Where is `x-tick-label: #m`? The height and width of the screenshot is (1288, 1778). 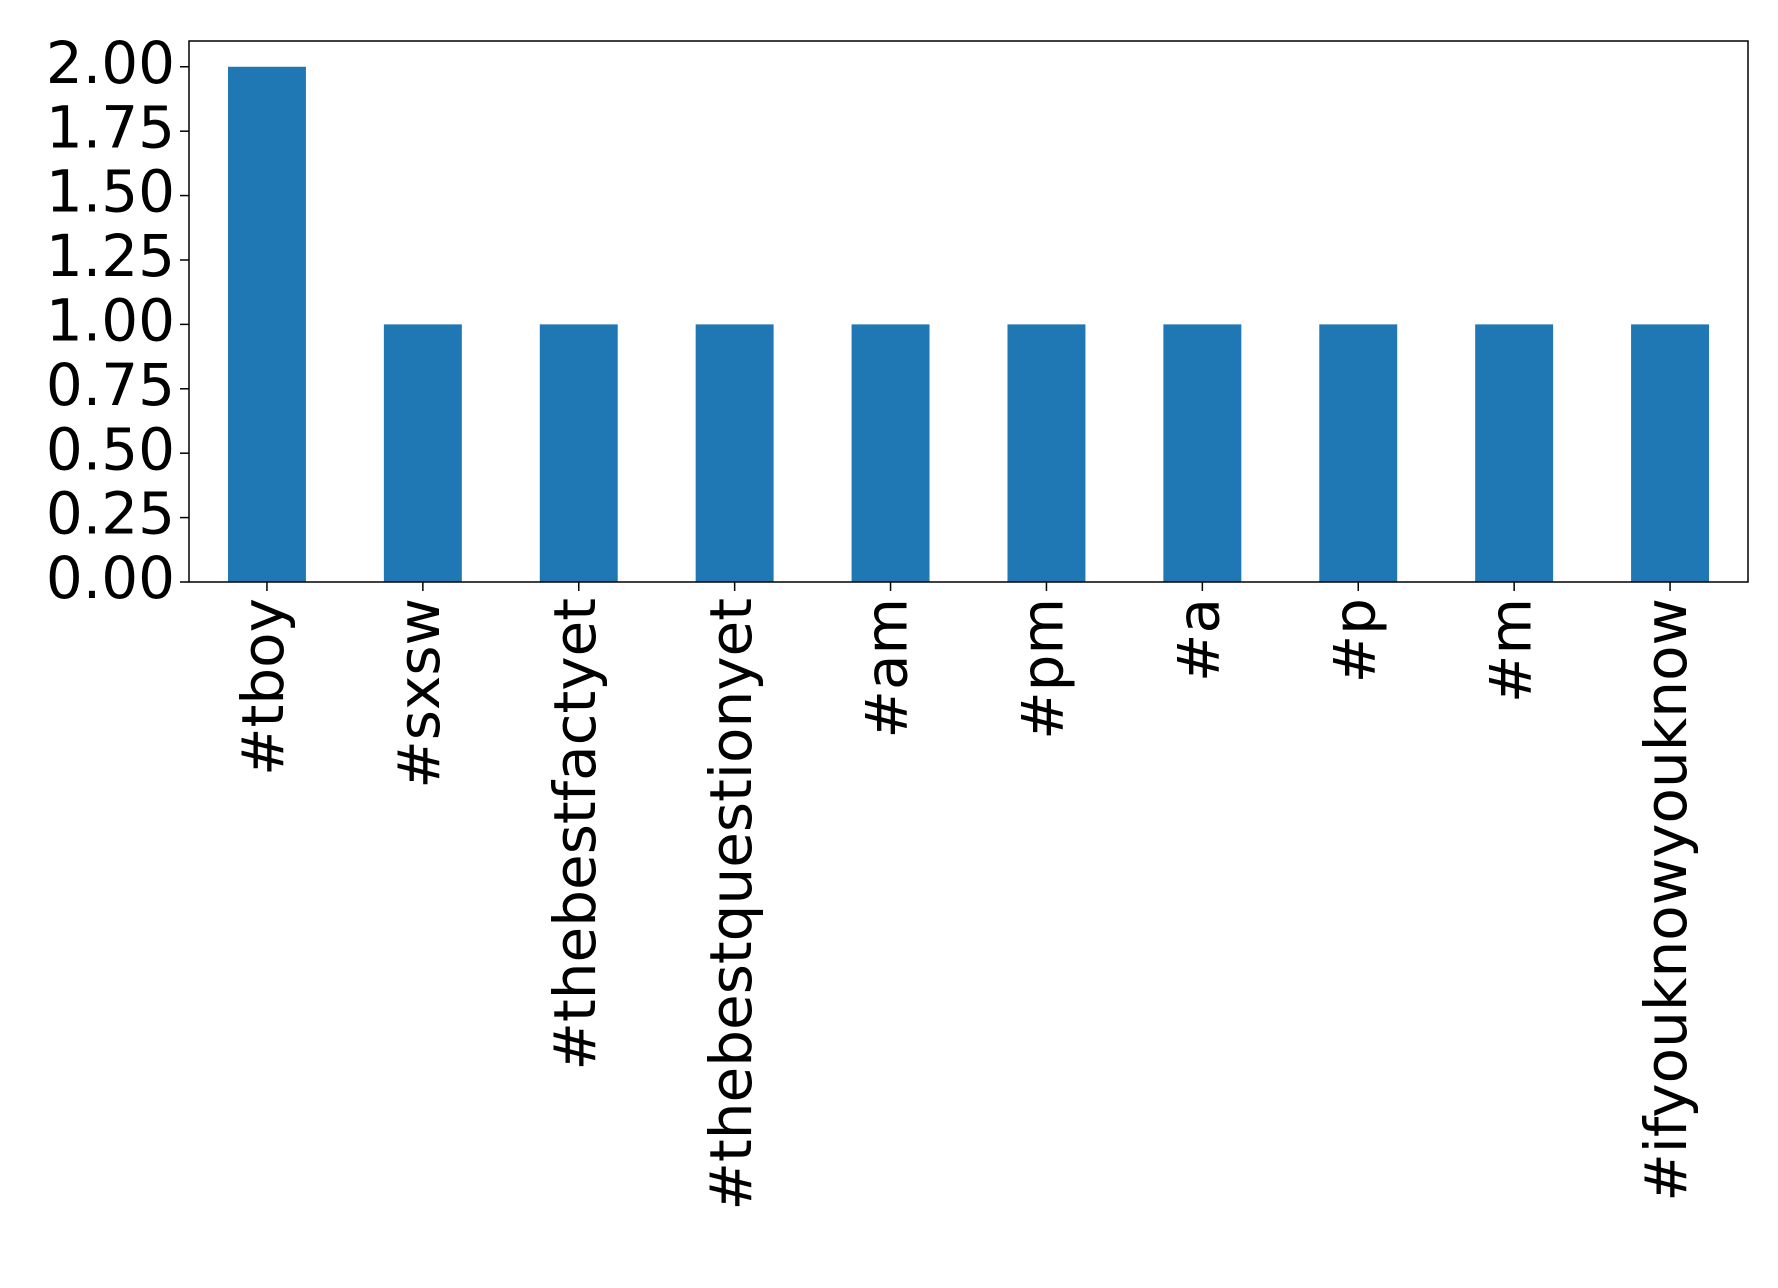
x-tick-label: #m is located at coordinates (1510, 650).